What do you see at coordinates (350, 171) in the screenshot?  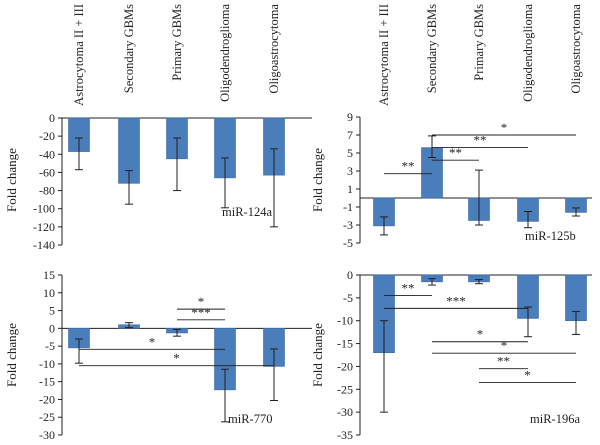 I see `y-tick-label: 3` at bounding box center [350, 171].